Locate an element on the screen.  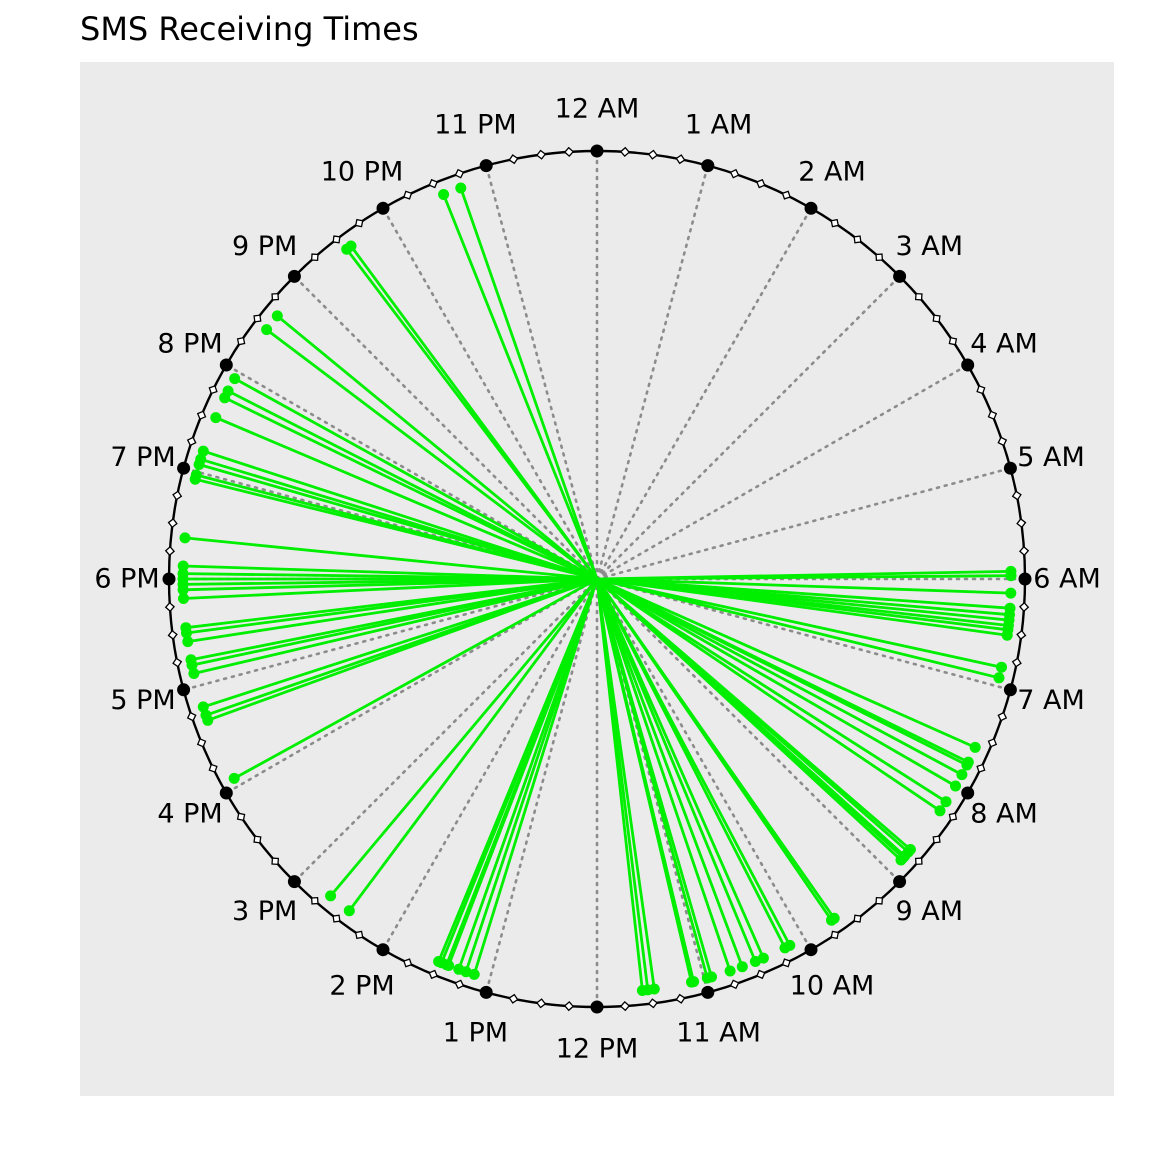
hour-label: 6 AM is located at coordinates (1067, 579).